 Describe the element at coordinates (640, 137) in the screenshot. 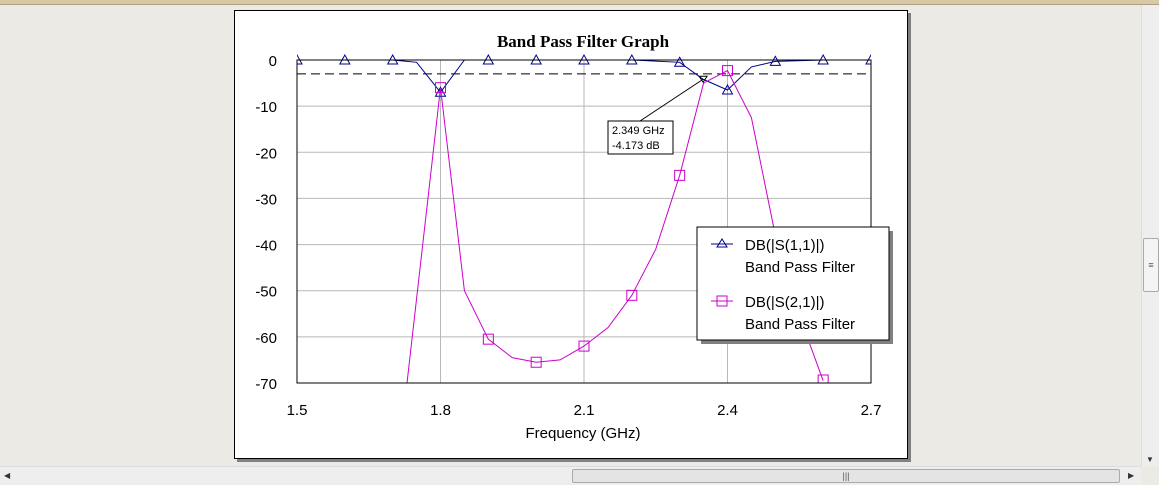

I see `annotation-box` at that location.